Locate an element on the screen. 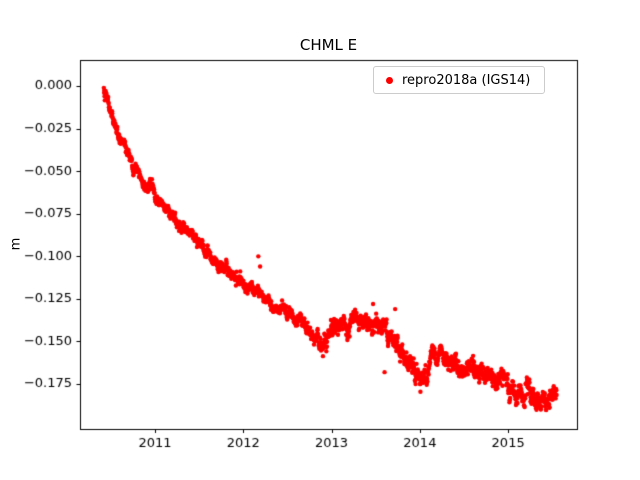  legend-label: repro2018a (IGS14) is located at coordinates (466, 80).